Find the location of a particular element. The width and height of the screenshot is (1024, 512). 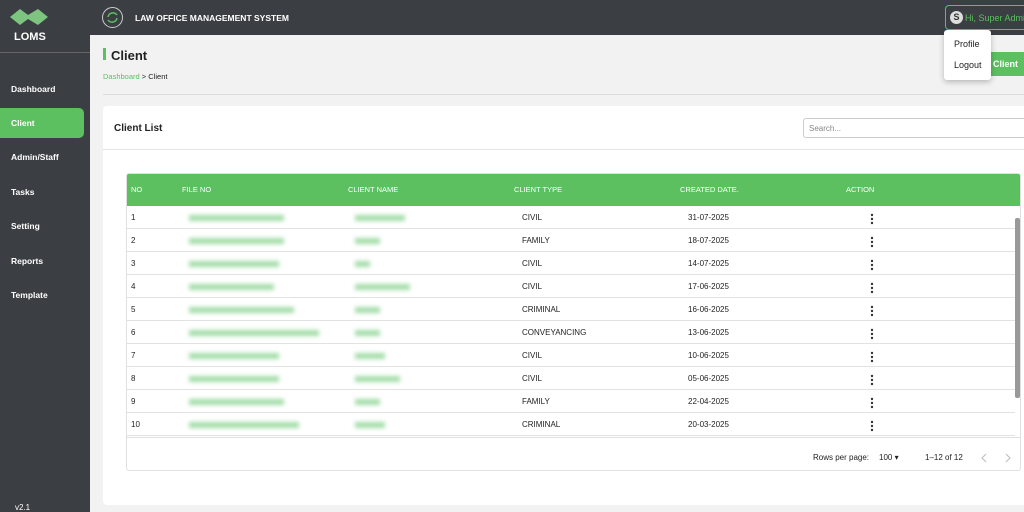

column-header: FILE NO is located at coordinates (197, 189).